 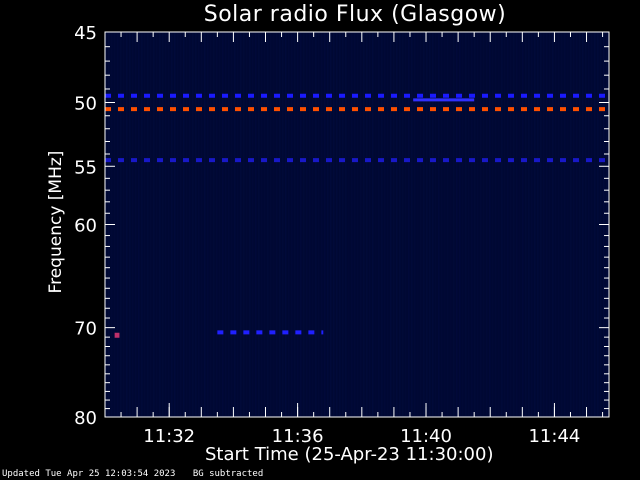 What do you see at coordinates (56, 222) in the screenshot?
I see `y-axis-label: Frequency [MHz]` at bounding box center [56, 222].